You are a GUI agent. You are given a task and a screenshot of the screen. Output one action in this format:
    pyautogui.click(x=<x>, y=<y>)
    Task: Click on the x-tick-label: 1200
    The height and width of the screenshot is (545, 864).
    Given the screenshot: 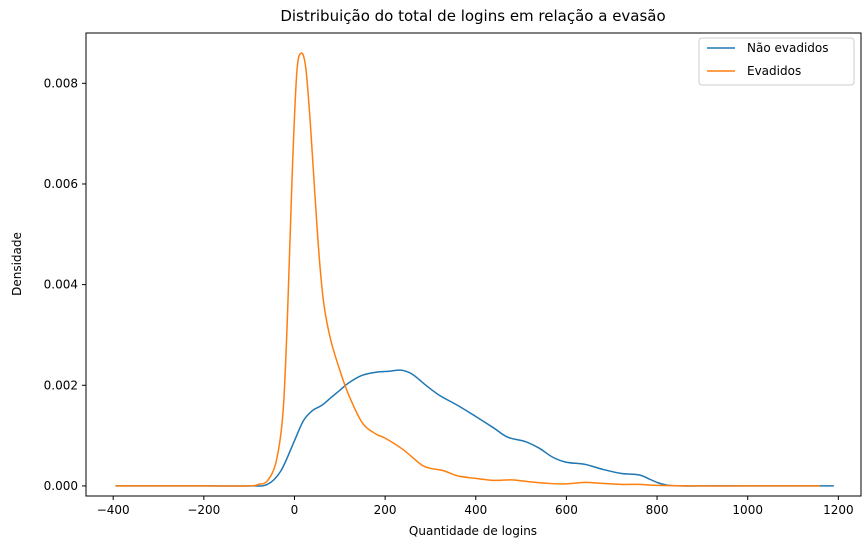 What is the action you would take?
    pyautogui.click(x=838, y=510)
    